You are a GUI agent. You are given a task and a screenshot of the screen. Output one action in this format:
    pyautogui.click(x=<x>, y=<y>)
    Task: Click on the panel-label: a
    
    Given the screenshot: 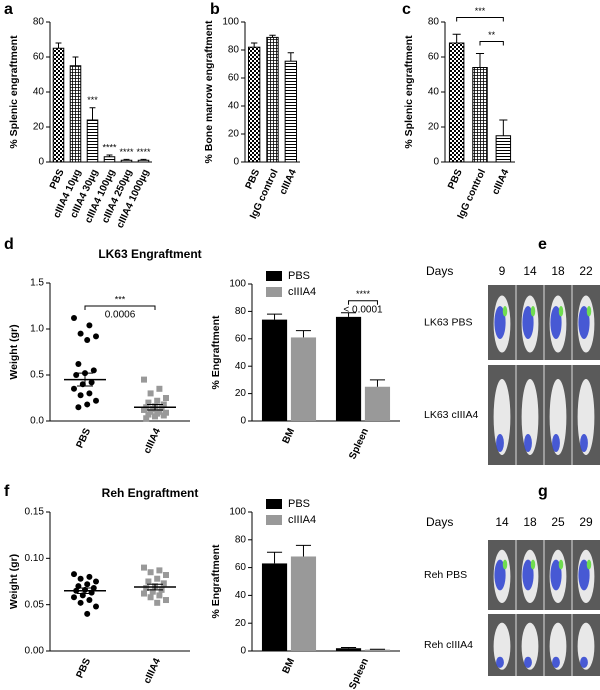 What is the action you would take?
    pyautogui.click(x=8, y=9)
    